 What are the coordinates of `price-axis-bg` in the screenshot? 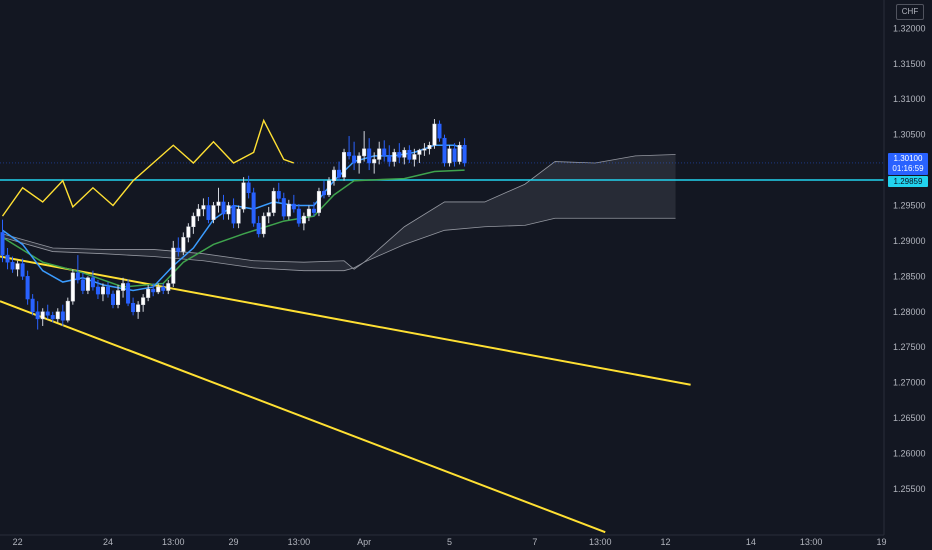 It's located at (908, 275).